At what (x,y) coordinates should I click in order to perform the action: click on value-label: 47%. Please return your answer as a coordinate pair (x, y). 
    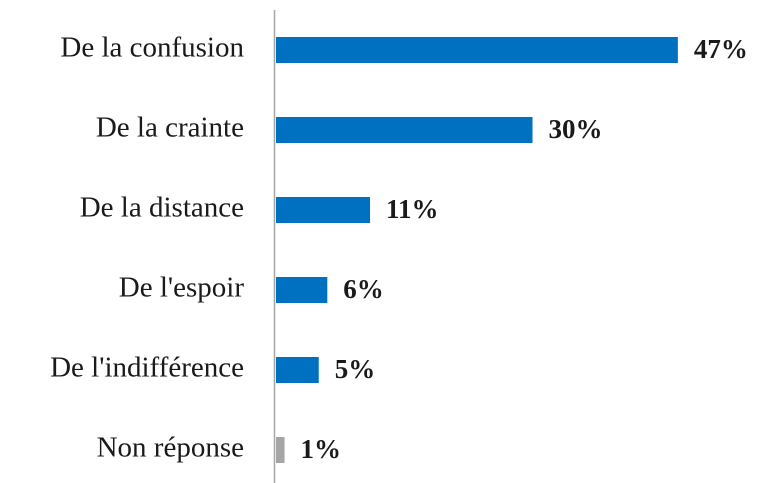
    Looking at the image, I should click on (721, 49).